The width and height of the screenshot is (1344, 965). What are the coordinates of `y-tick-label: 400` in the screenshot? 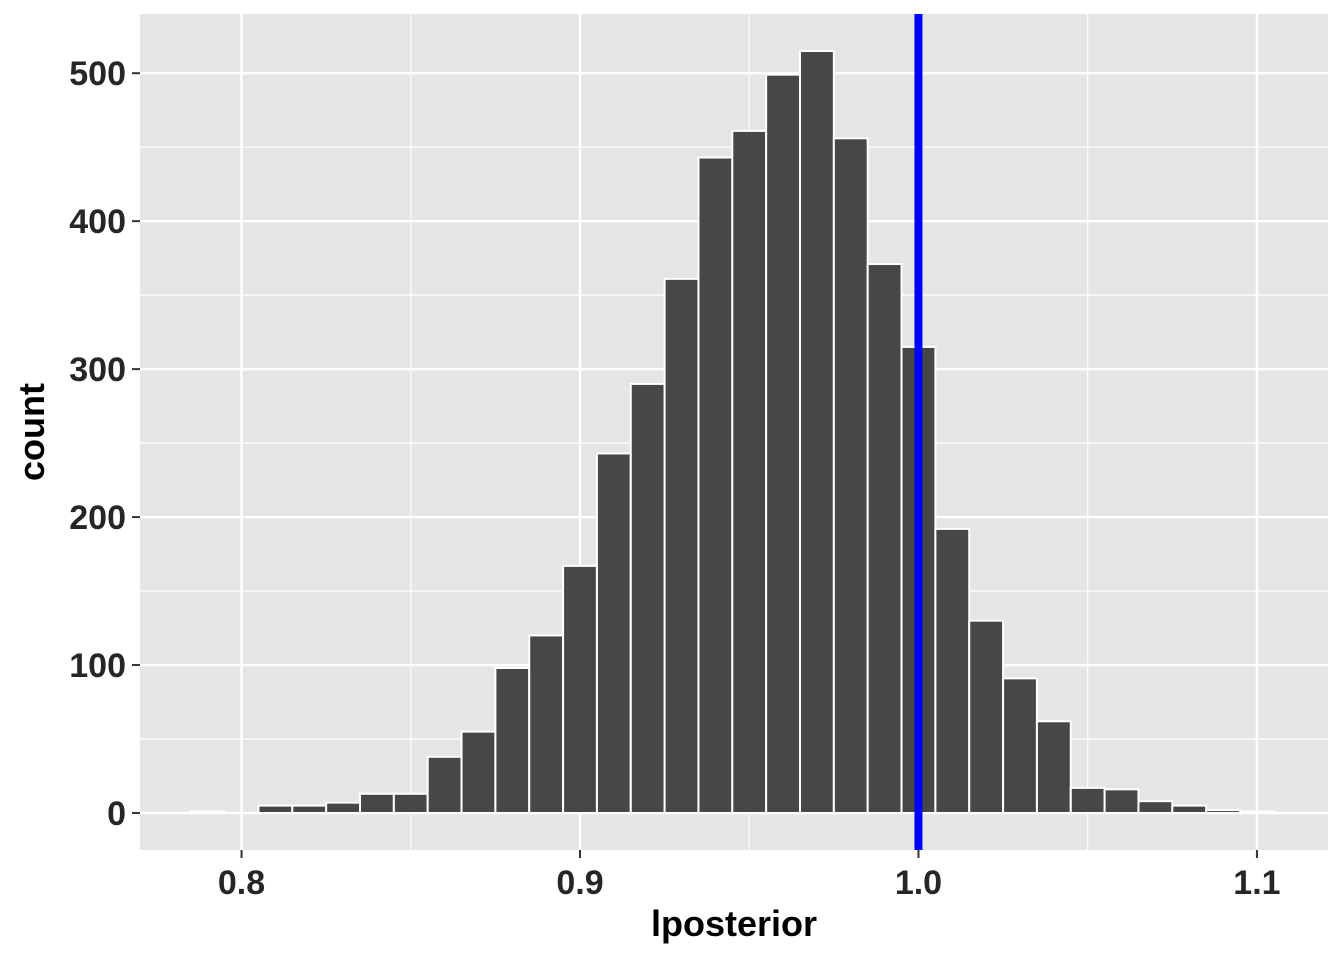 It's located at (97, 222).